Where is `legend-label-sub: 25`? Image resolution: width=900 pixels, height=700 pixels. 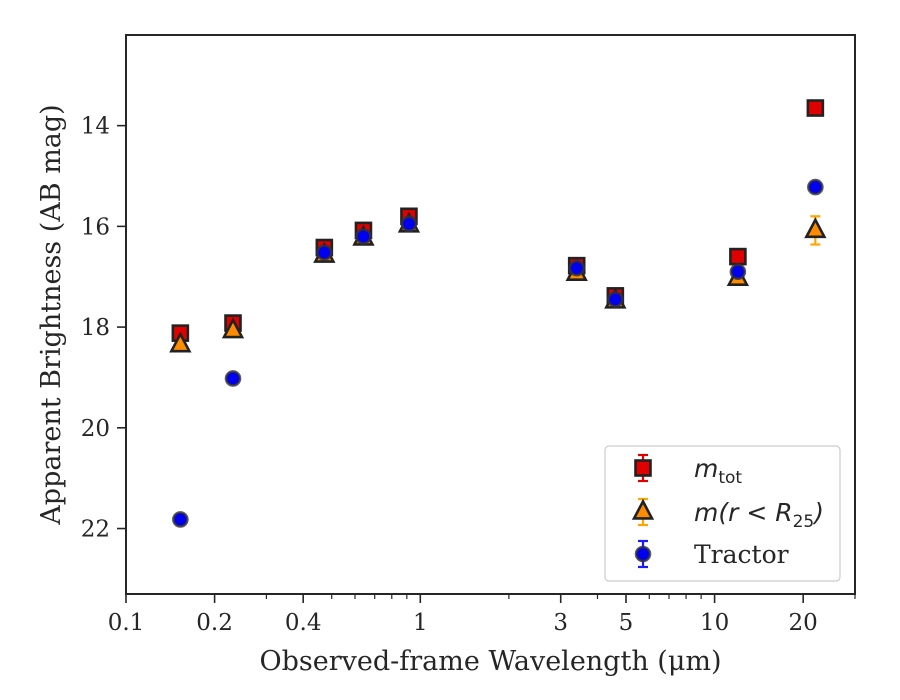 legend-label-sub: 25 is located at coordinates (804, 522).